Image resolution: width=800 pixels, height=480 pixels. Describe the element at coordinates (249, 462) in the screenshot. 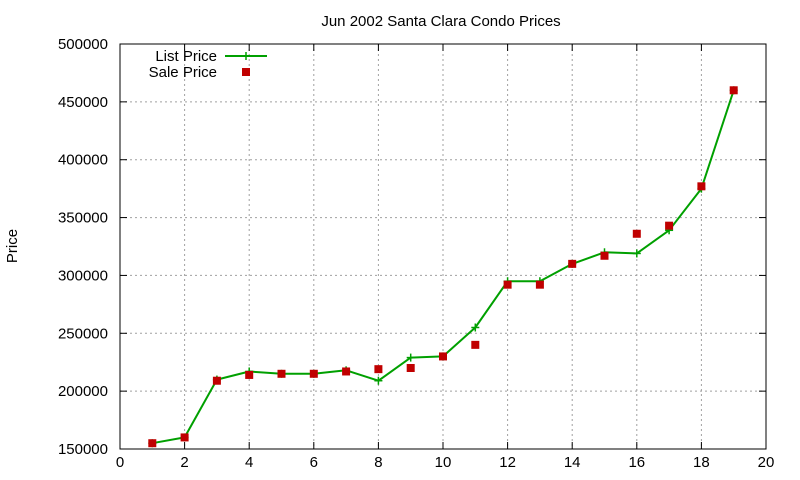

I see `x-tick-label: 4` at that location.